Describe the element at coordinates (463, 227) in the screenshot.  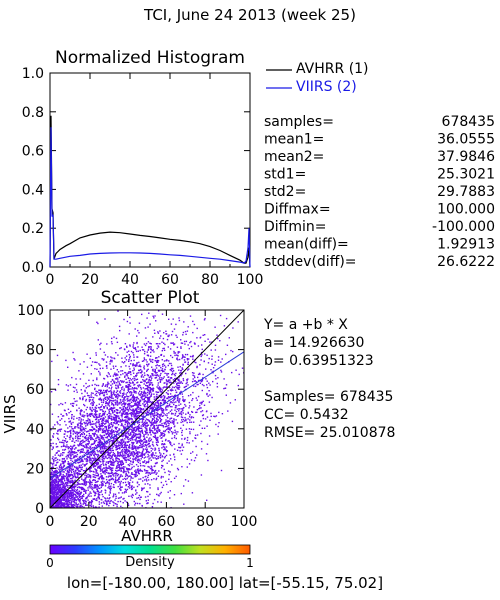
I see `stat-value: -100.000` at that location.